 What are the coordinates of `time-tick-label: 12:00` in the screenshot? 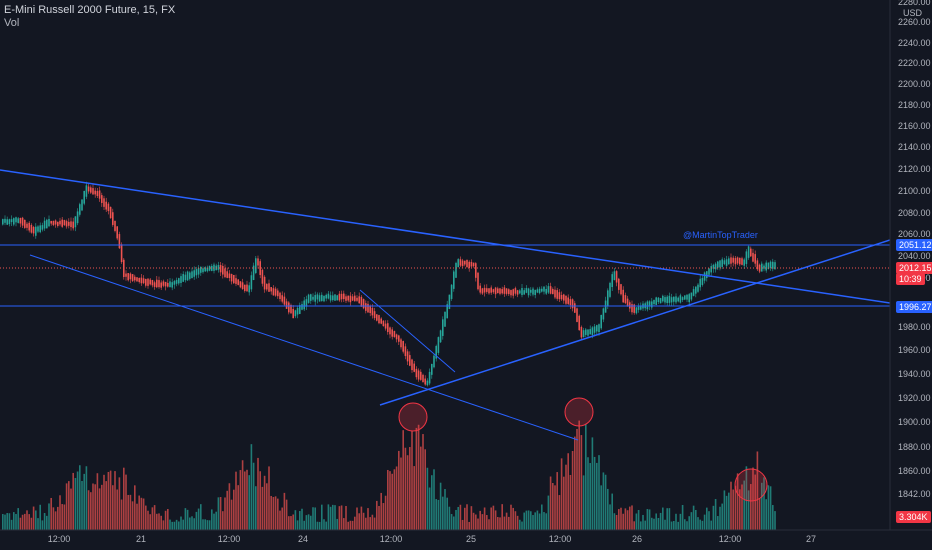 It's located at (229, 539).